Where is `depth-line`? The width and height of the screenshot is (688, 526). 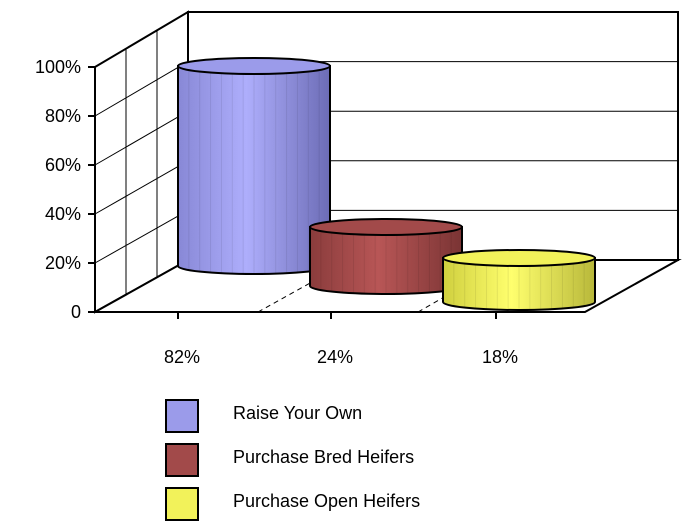
depth-line is located at coordinates (285, 297).